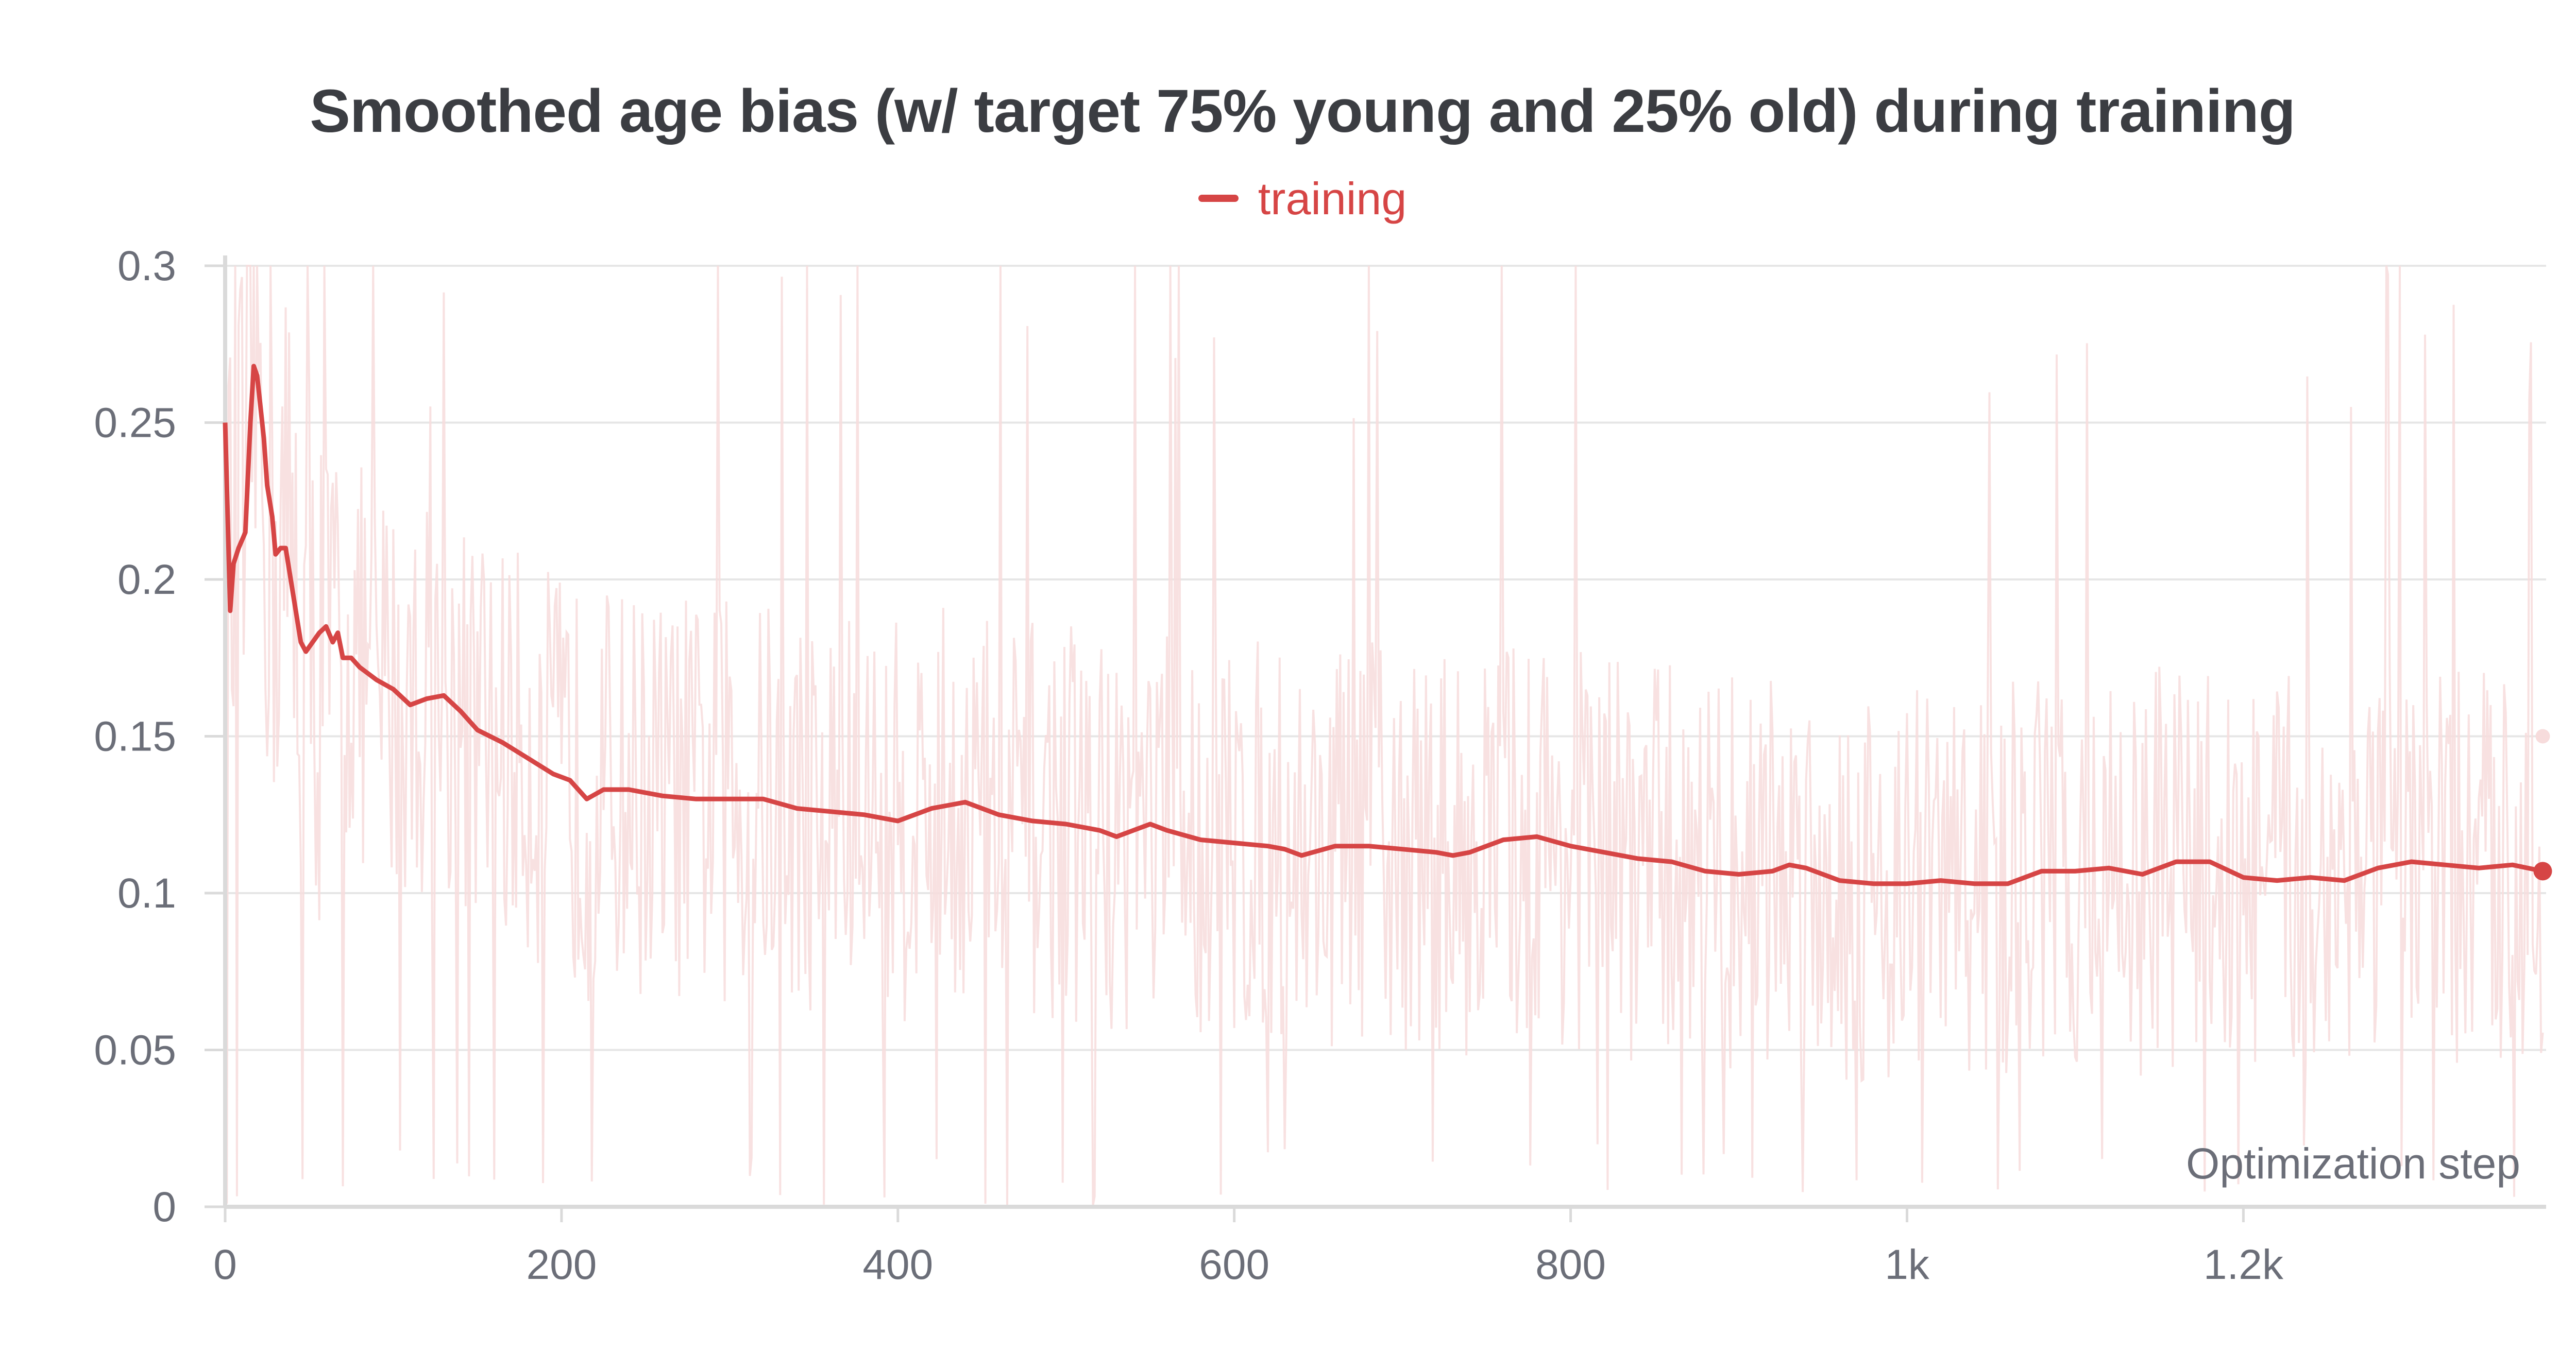 The width and height of the screenshot is (2576, 1368). What do you see at coordinates (1218, 198) in the screenshot?
I see `legend-swatch-training` at bounding box center [1218, 198].